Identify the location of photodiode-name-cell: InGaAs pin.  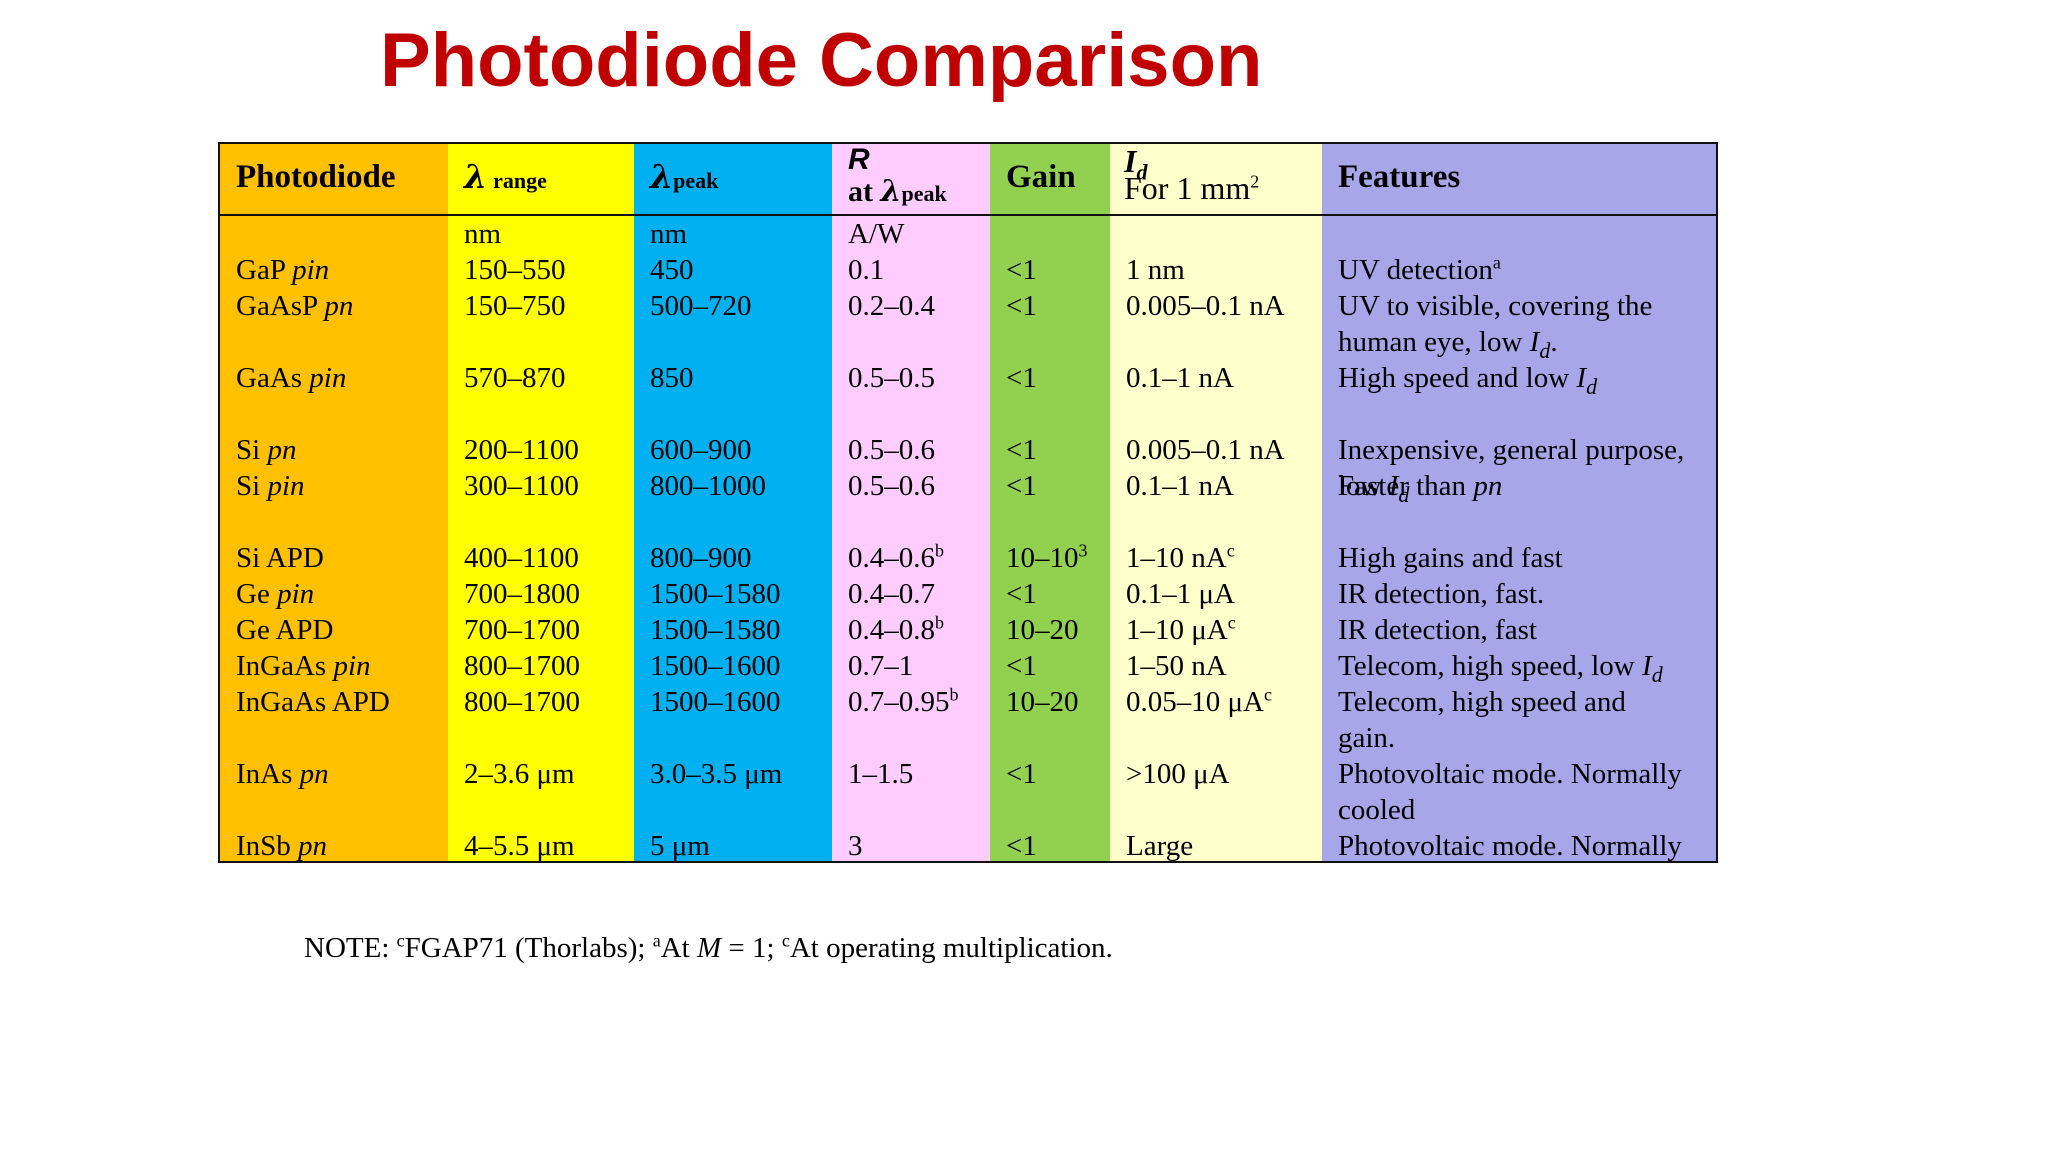
(303, 666).